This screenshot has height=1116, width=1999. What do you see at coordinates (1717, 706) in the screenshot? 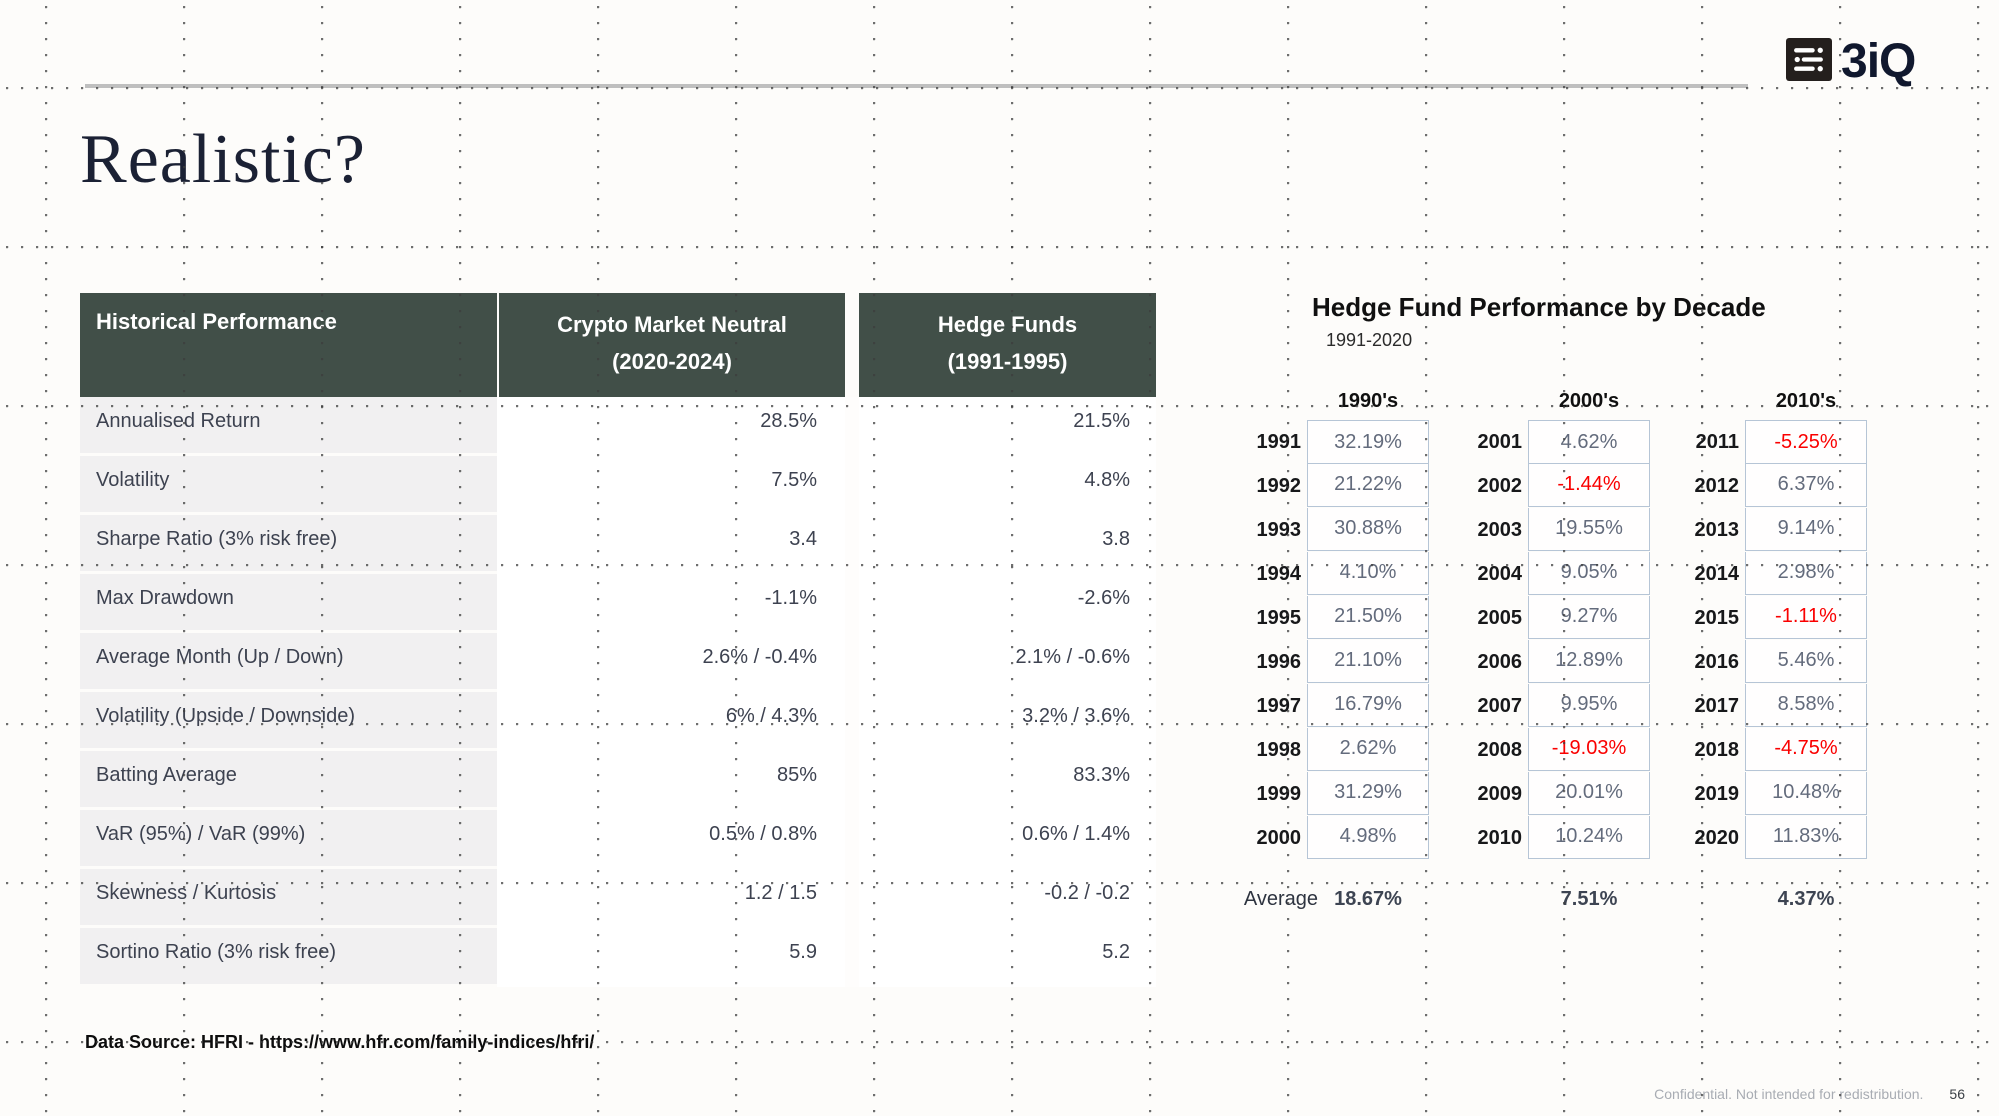
I see `year-label: 2017` at bounding box center [1717, 706].